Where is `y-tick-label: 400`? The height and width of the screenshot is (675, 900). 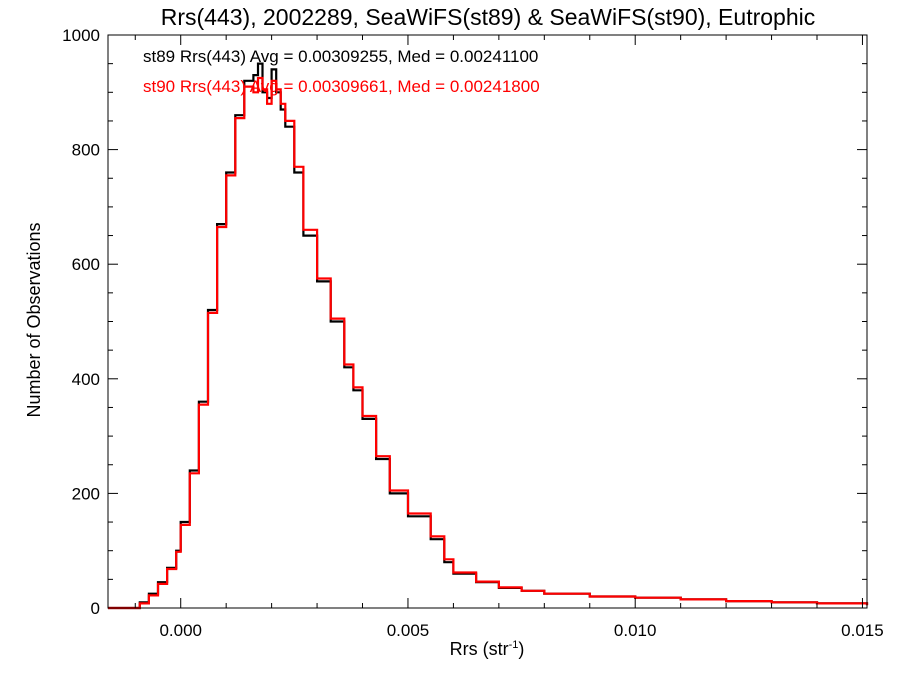
y-tick-label: 400 is located at coordinates (86, 379).